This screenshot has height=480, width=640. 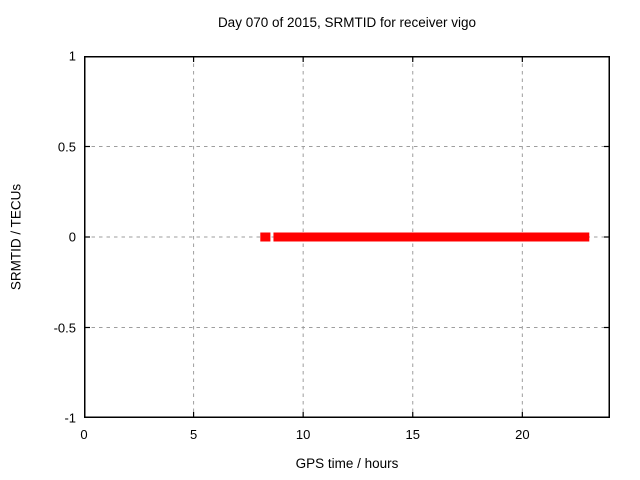 I want to click on x-tick-label: 10, so click(x=303, y=434).